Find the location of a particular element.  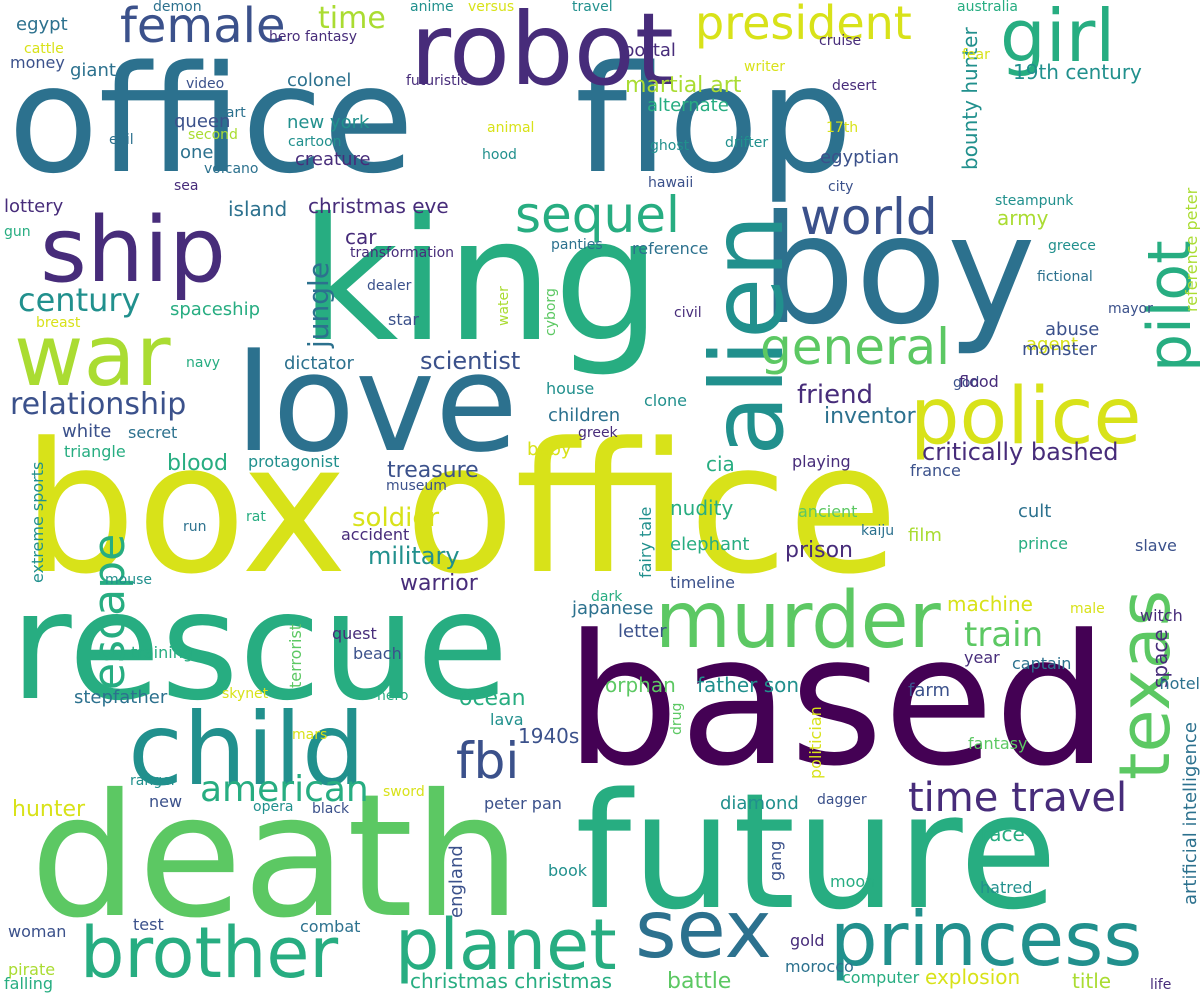

word-cult: cult is located at coordinates (1035, 511).